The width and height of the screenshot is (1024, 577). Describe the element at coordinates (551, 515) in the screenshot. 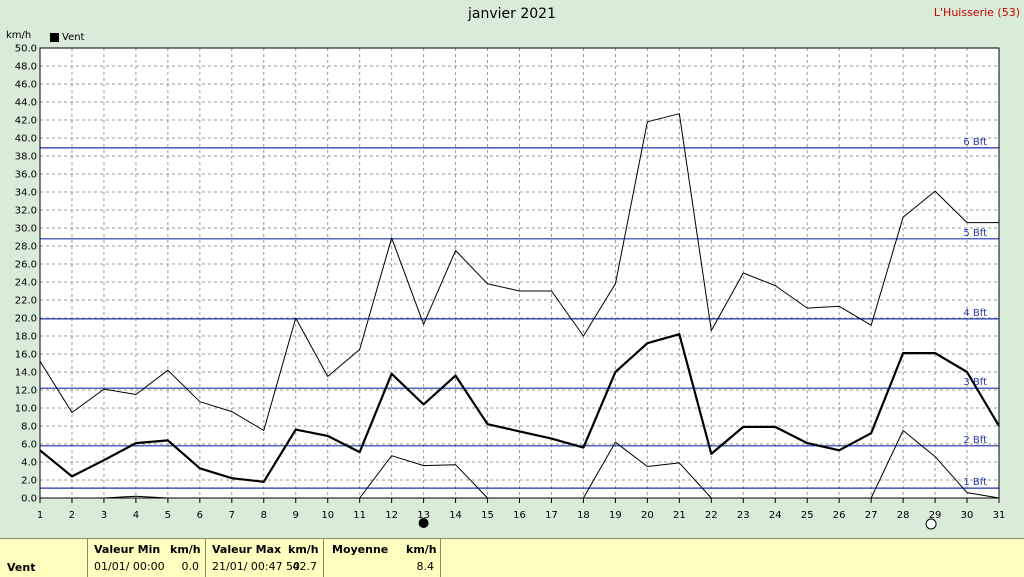

I see `x-tick-label: 17` at that location.